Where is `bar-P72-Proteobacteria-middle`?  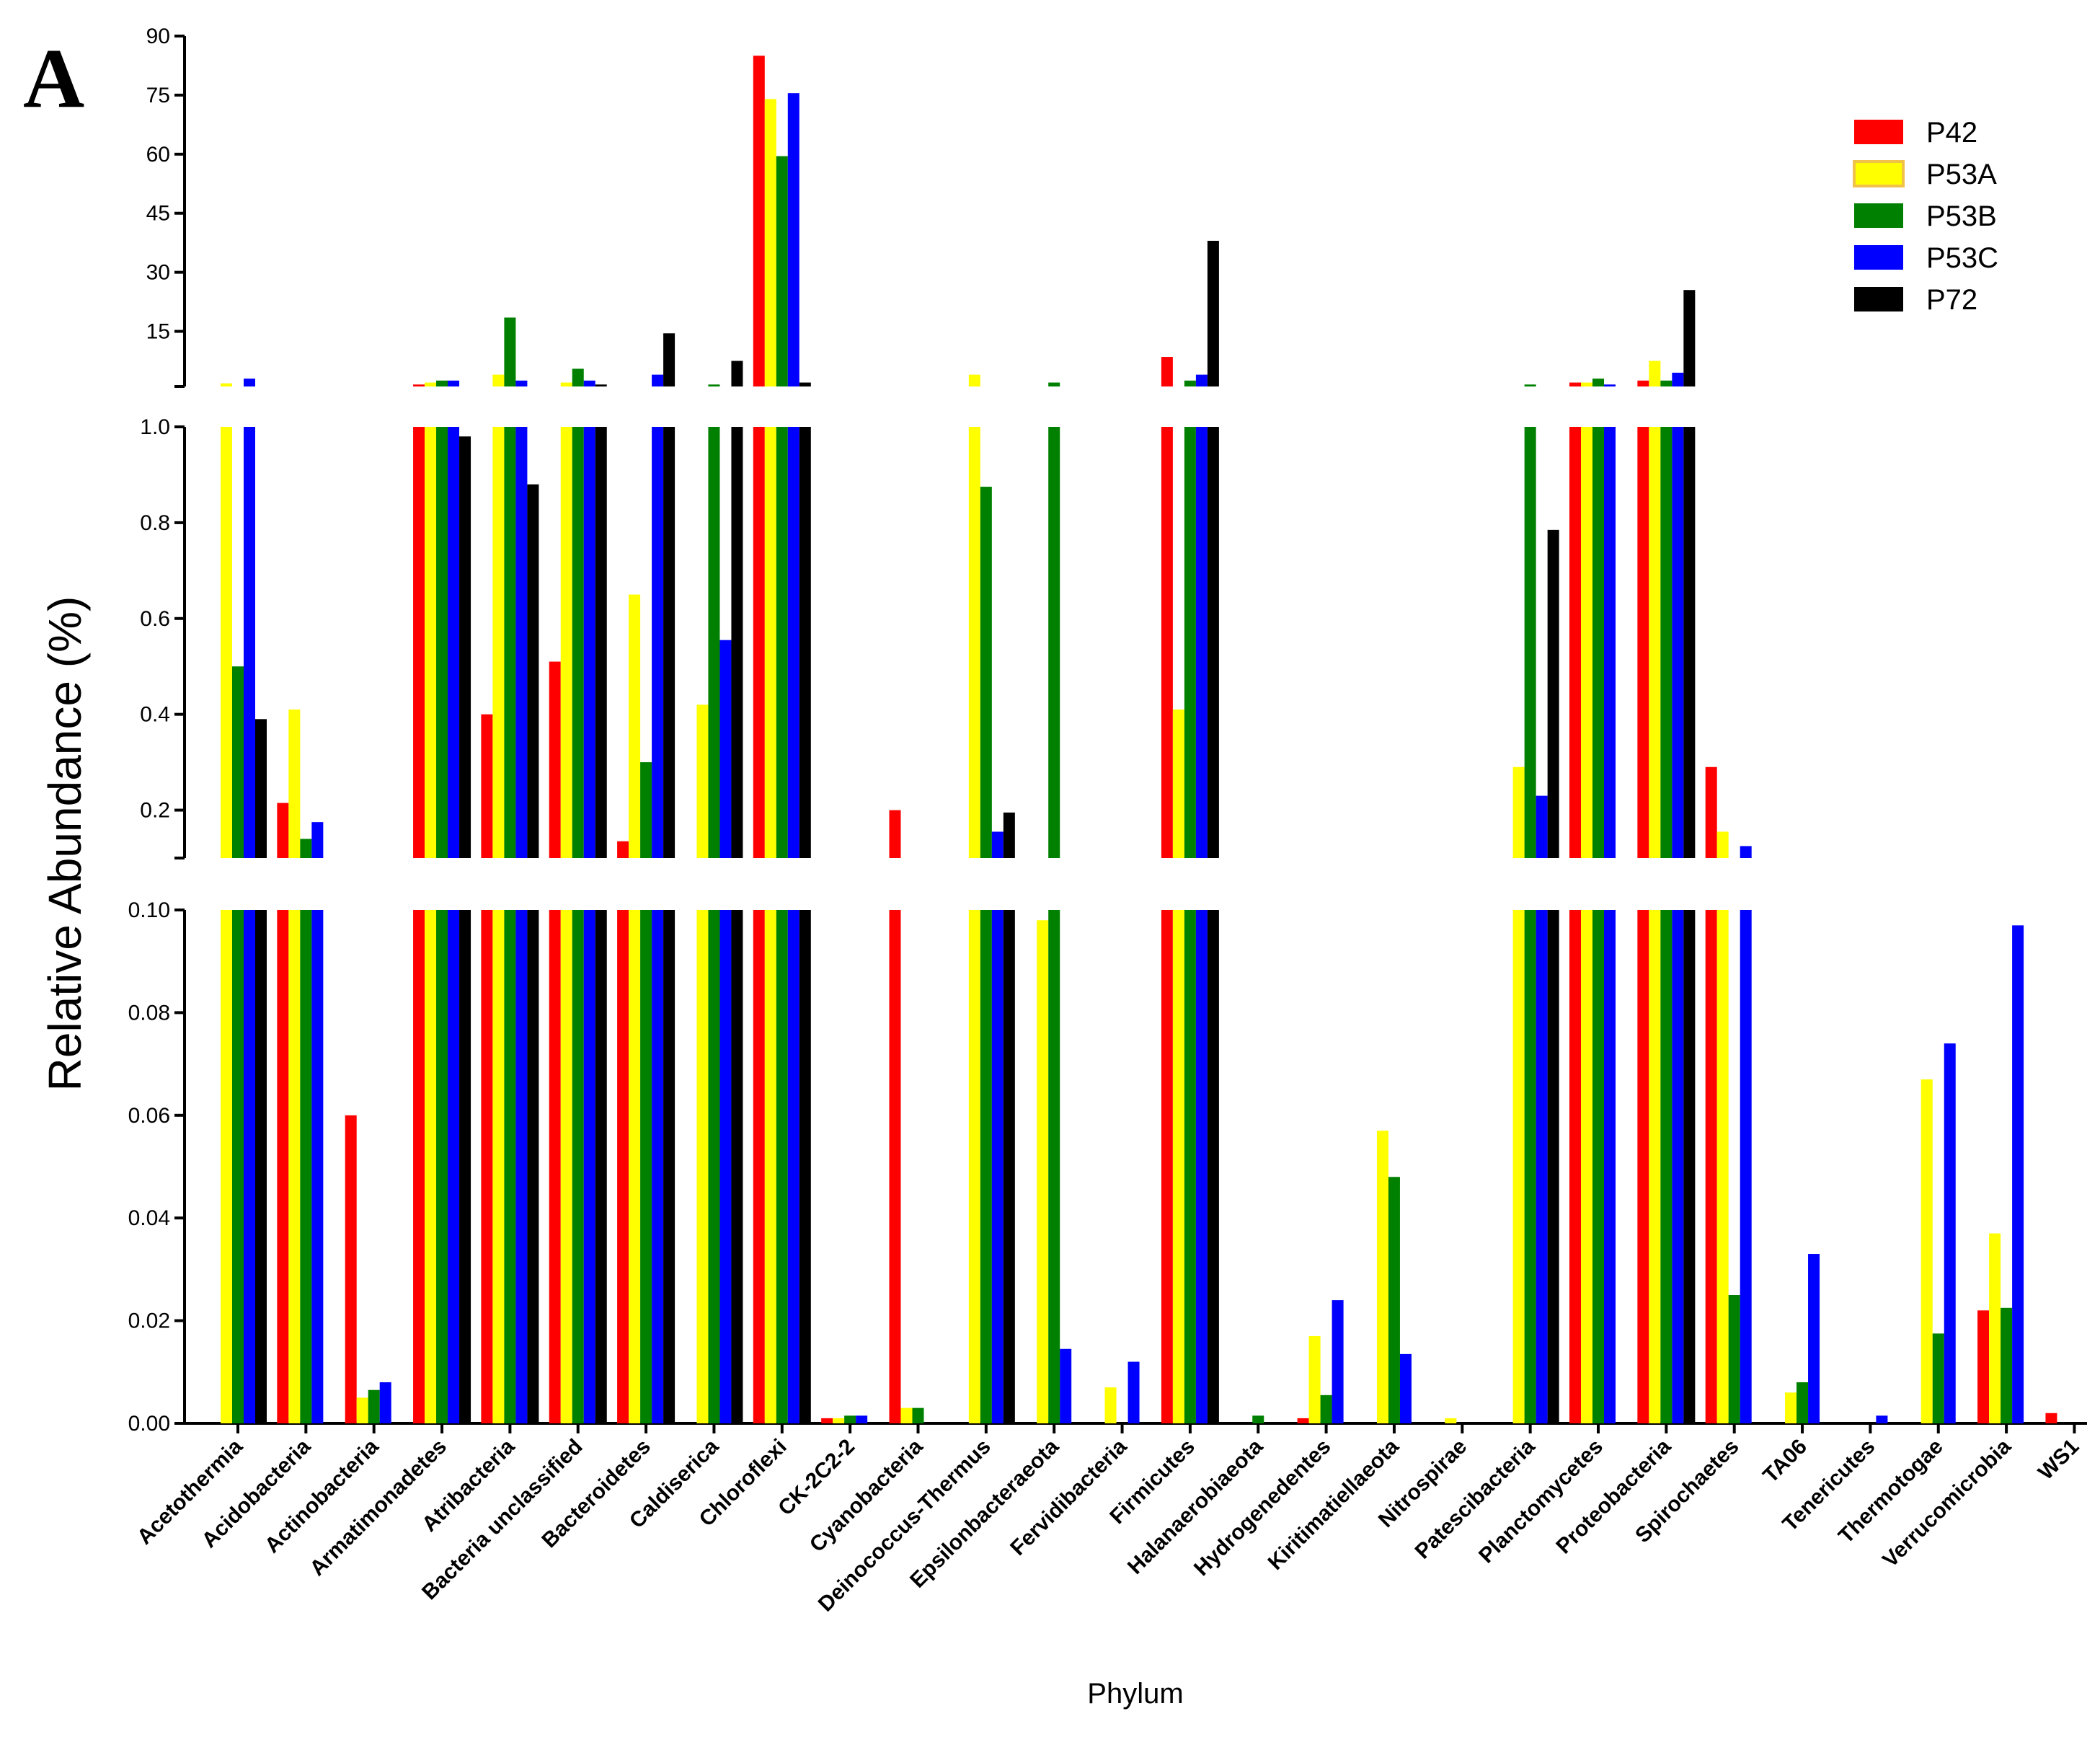 bar-P72-Proteobacteria-middle is located at coordinates (1690, 642).